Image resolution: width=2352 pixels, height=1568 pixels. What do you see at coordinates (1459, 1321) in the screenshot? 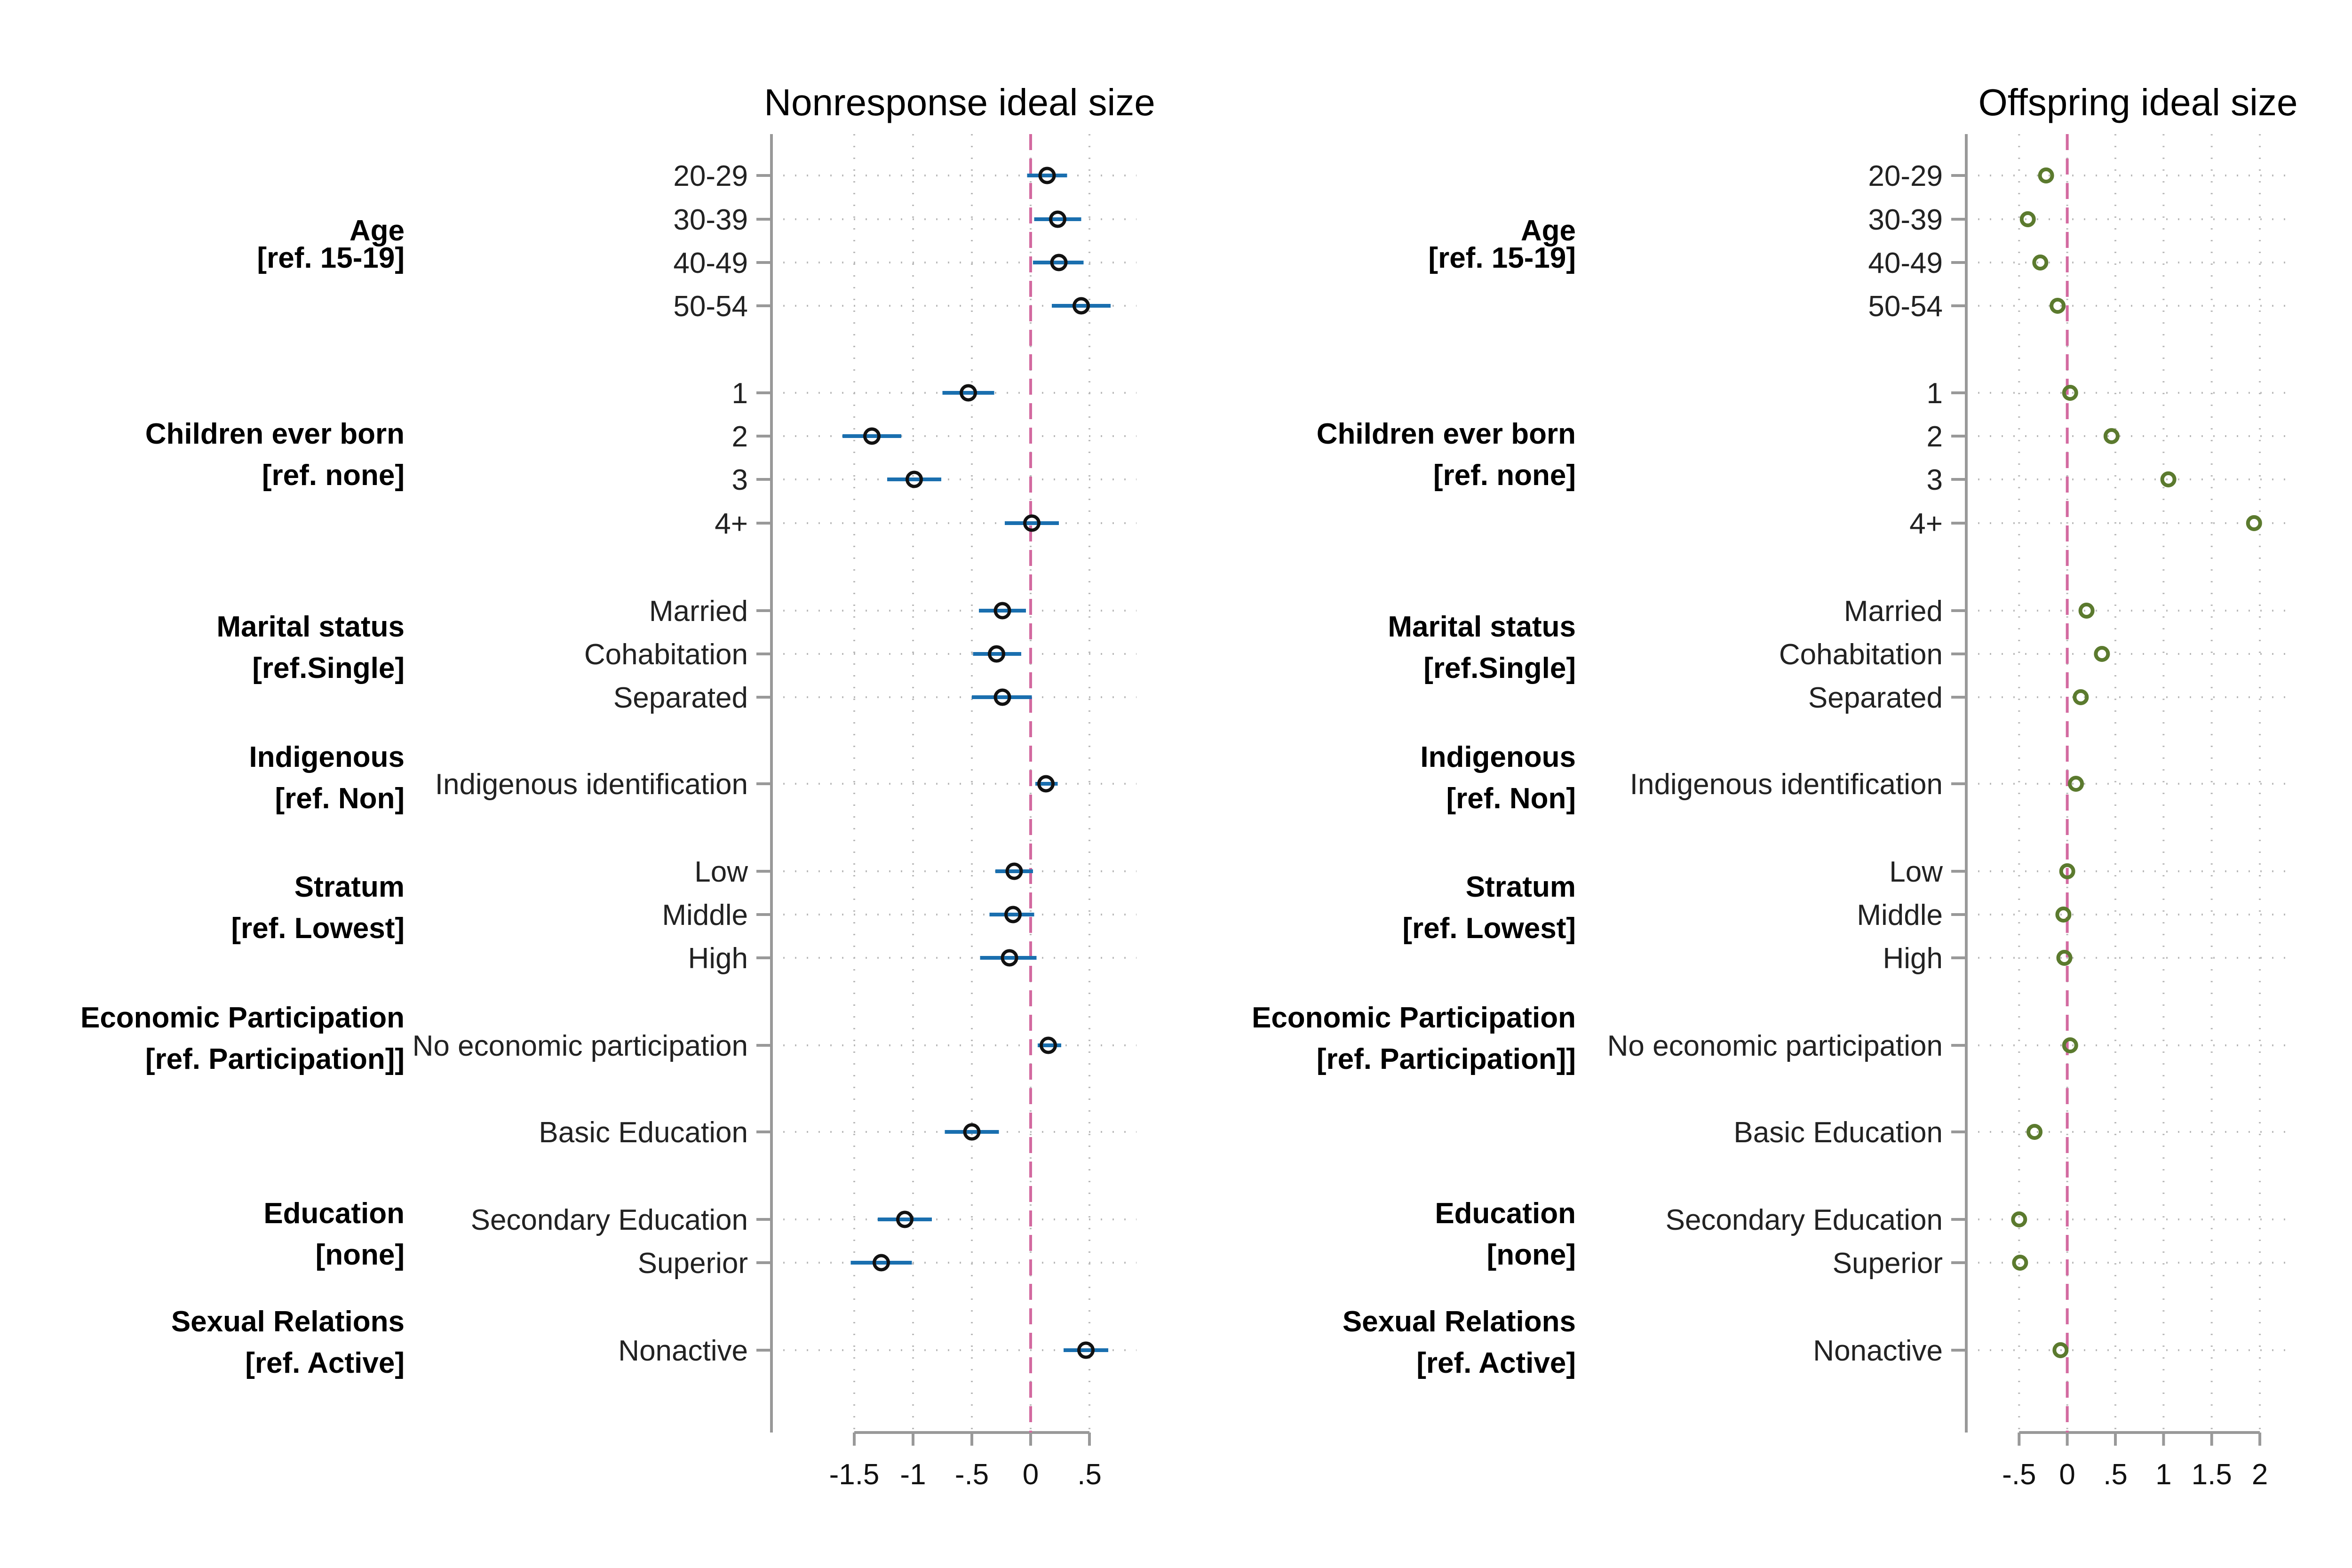
I see `group-label: Sexual Relations` at bounding box center [1459, 1321].